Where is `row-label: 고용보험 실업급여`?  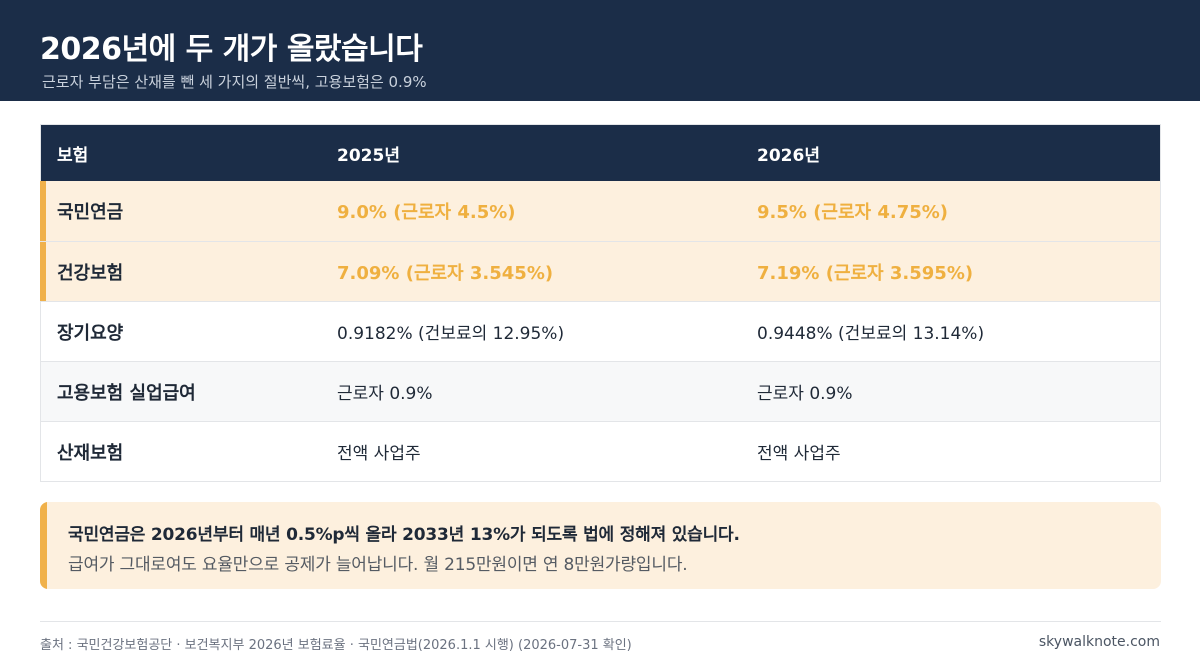 row-label: 고용보험 실업급여 is located at coordinates (126, 393).